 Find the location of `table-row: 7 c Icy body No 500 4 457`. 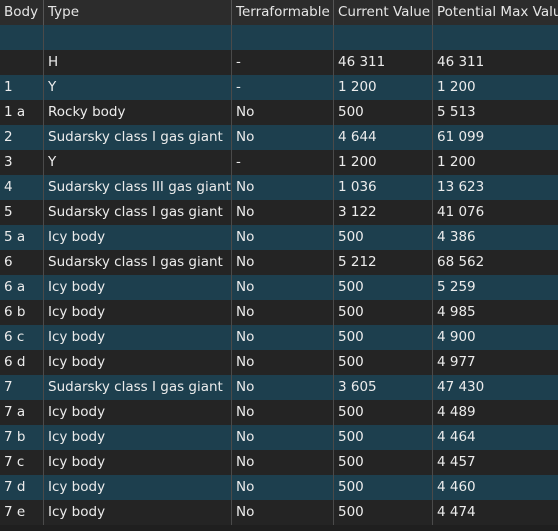

table-row: 7 c Icy body No 500 4 457 is located at coordinates (279, 462).